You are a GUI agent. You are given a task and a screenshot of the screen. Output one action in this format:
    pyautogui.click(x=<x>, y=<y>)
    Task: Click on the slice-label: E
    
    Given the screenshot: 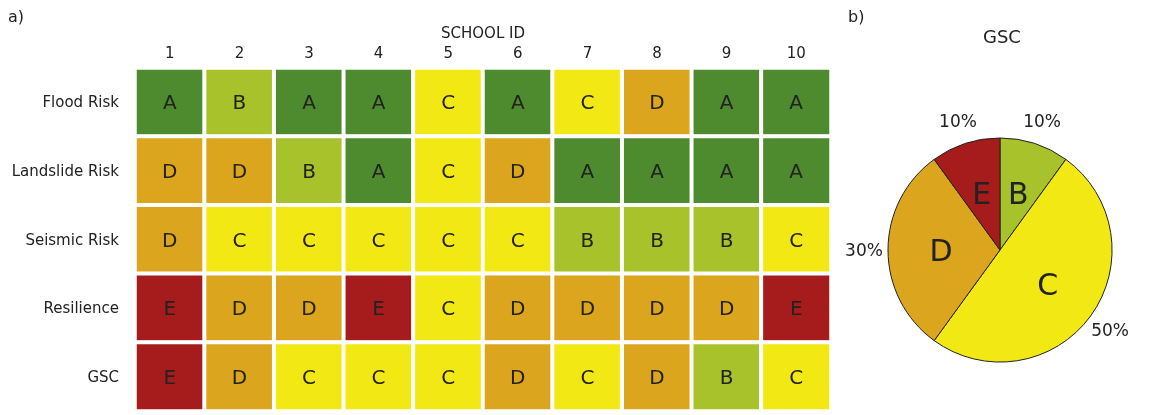 What is the action you would take?
    pyautogui.click(x=982, y=194)
    